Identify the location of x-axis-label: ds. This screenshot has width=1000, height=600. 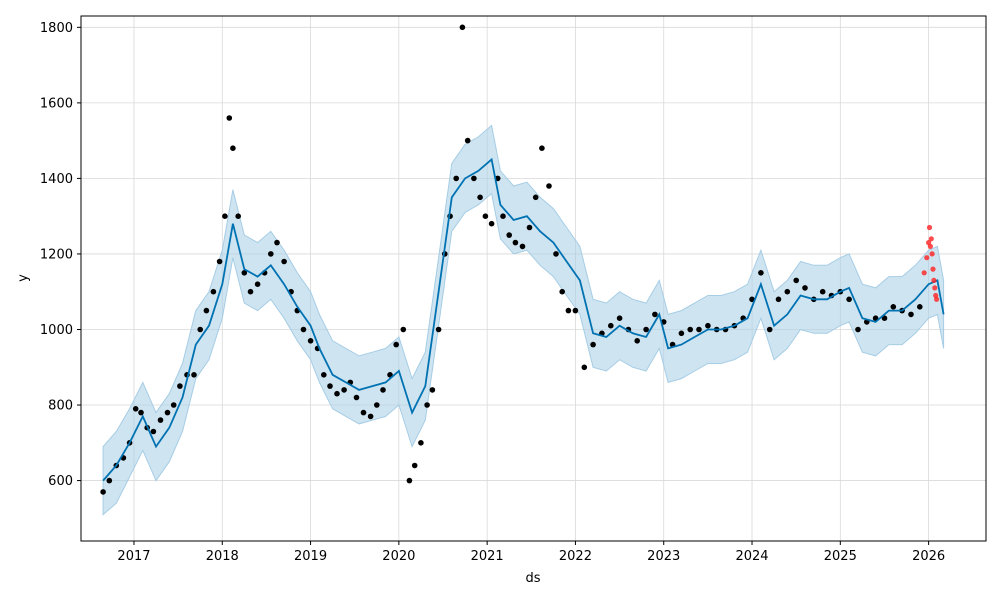
(532, 578).